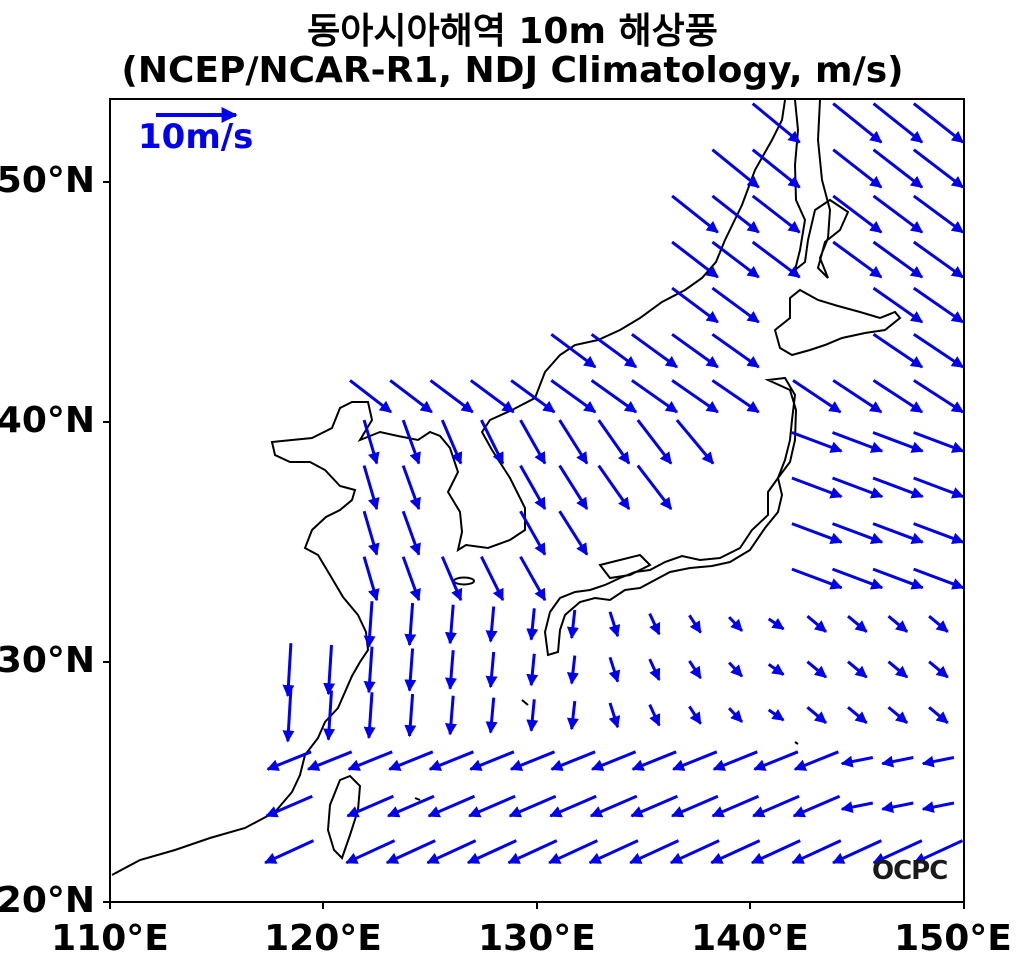 The width and height of the screenshot is (1025, 970). What do you see at coordinates (837, 322) in the screenshot?
I see `hokkaido-coastline` at bounding box center [837, 322].